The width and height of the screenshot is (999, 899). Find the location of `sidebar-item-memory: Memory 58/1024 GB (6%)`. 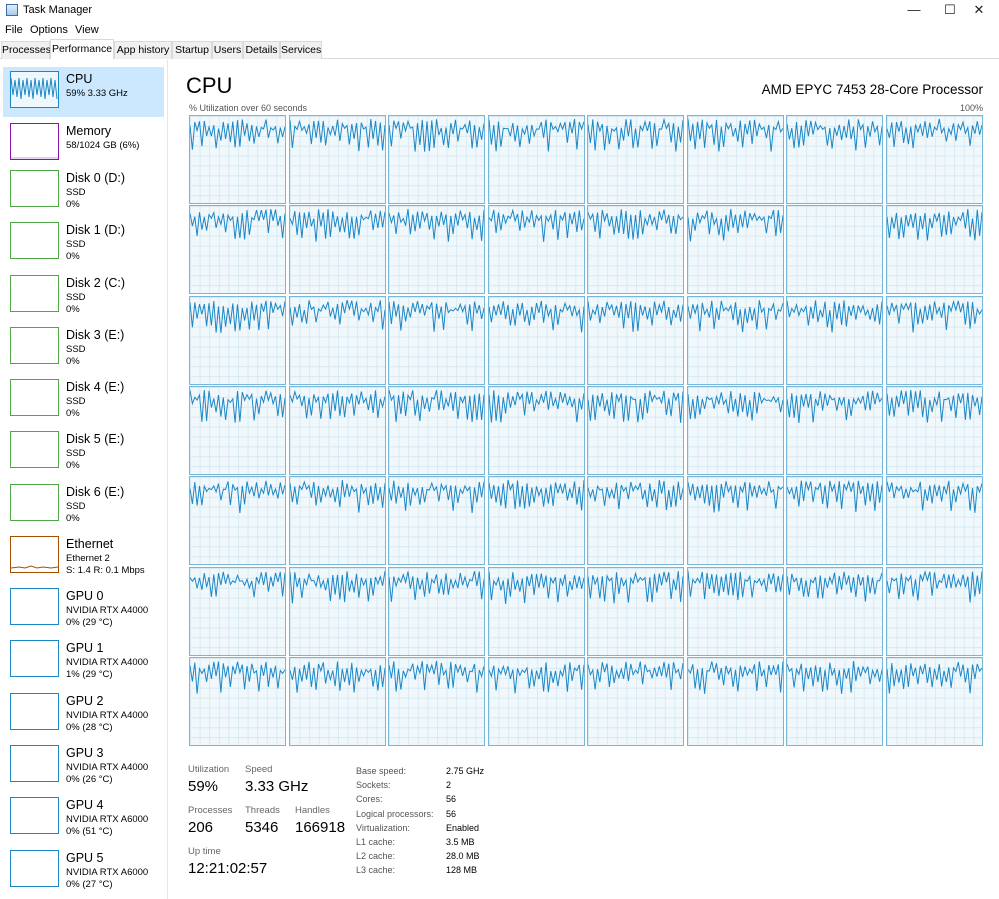

sidebar-item-memory: Memory 58/1024 GB (6%) is located at coordinates (83, 144).